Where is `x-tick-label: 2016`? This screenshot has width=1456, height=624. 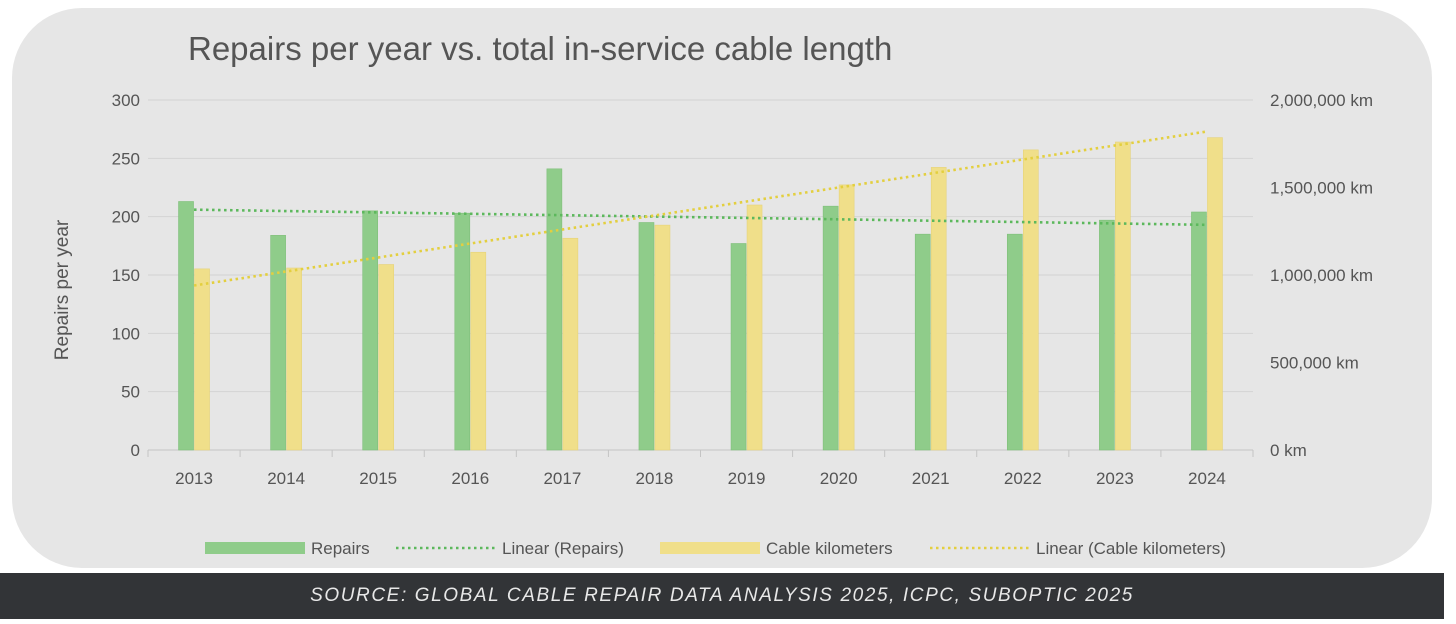 x-tick-label: 2016 is located at coordinates (470, 478).